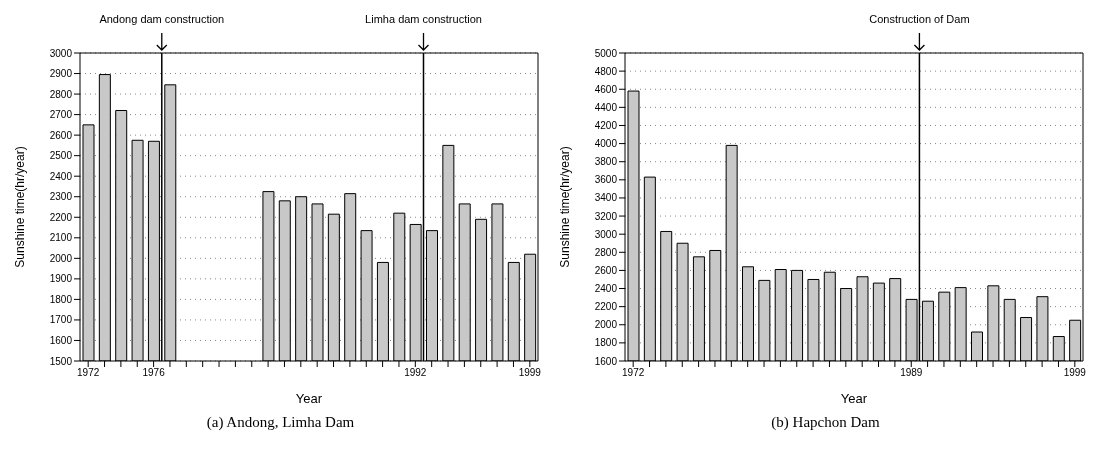 The height and width of the screenshot is (450, 1113). What do you see at coordinates (415, 373) in the screenshot?
I see `x-tick-label: 1992` at bounding box center [415, 373].